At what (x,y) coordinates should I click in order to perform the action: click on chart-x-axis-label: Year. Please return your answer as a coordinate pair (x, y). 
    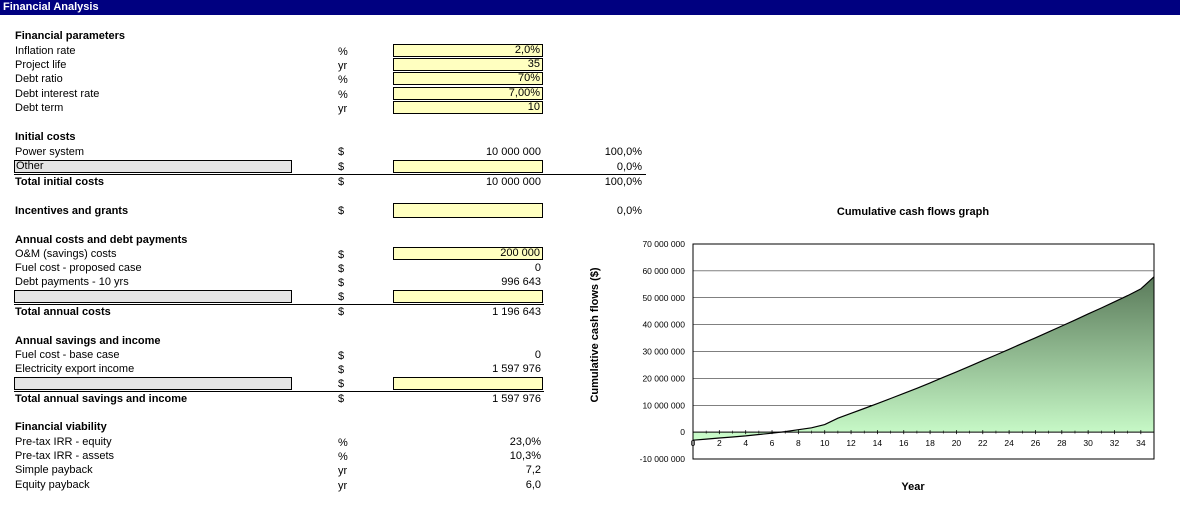
    Looking at the image, I should click on (913, 487).